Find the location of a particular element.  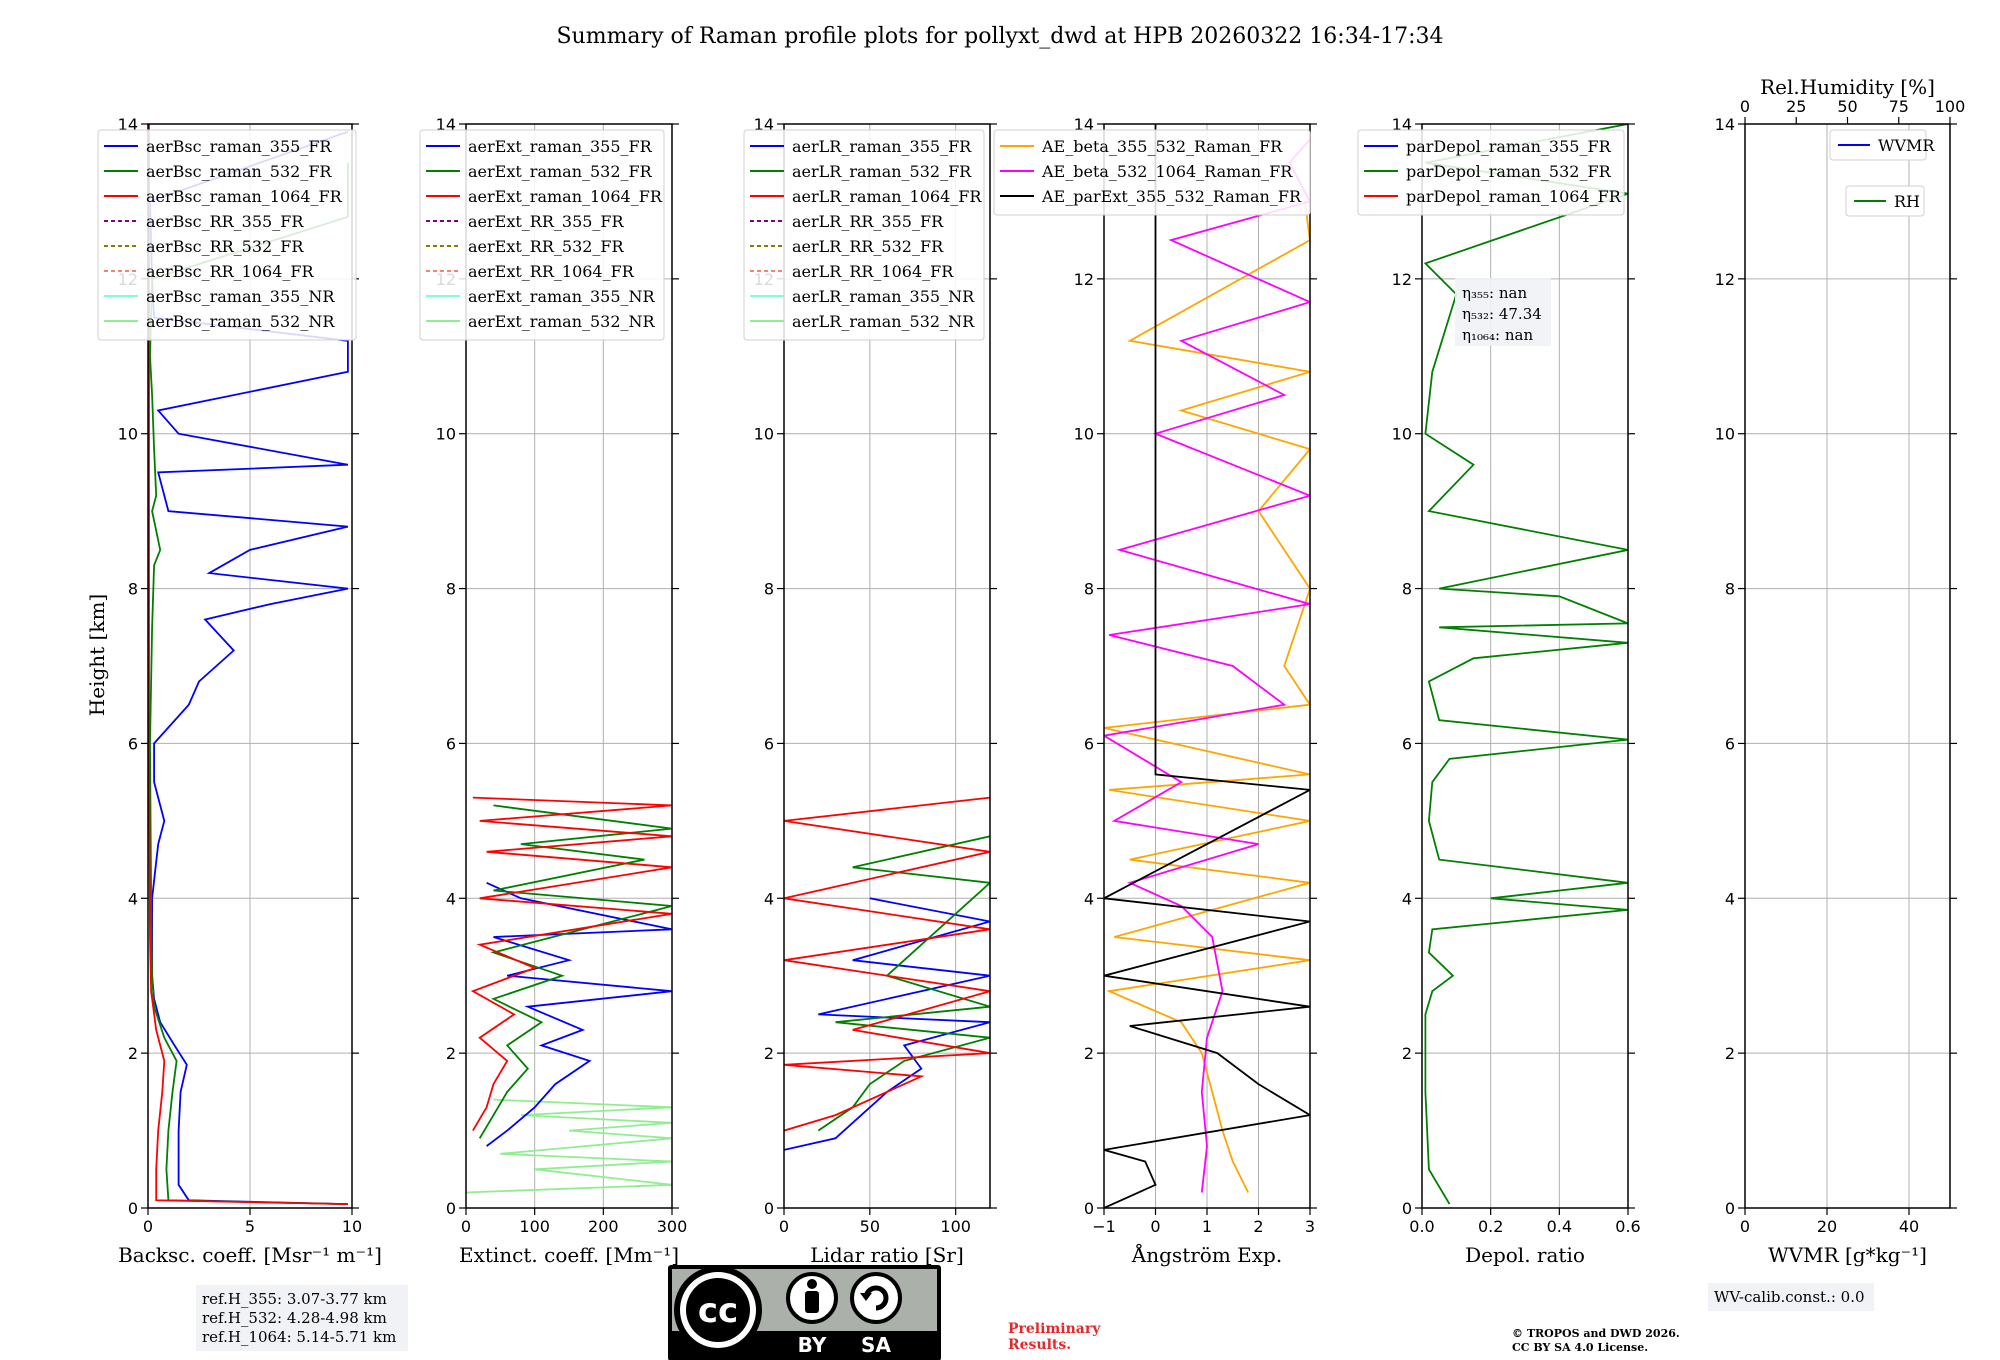

legend-entry: aerExt_raman_355_NR is located at coordinates (562, 296).